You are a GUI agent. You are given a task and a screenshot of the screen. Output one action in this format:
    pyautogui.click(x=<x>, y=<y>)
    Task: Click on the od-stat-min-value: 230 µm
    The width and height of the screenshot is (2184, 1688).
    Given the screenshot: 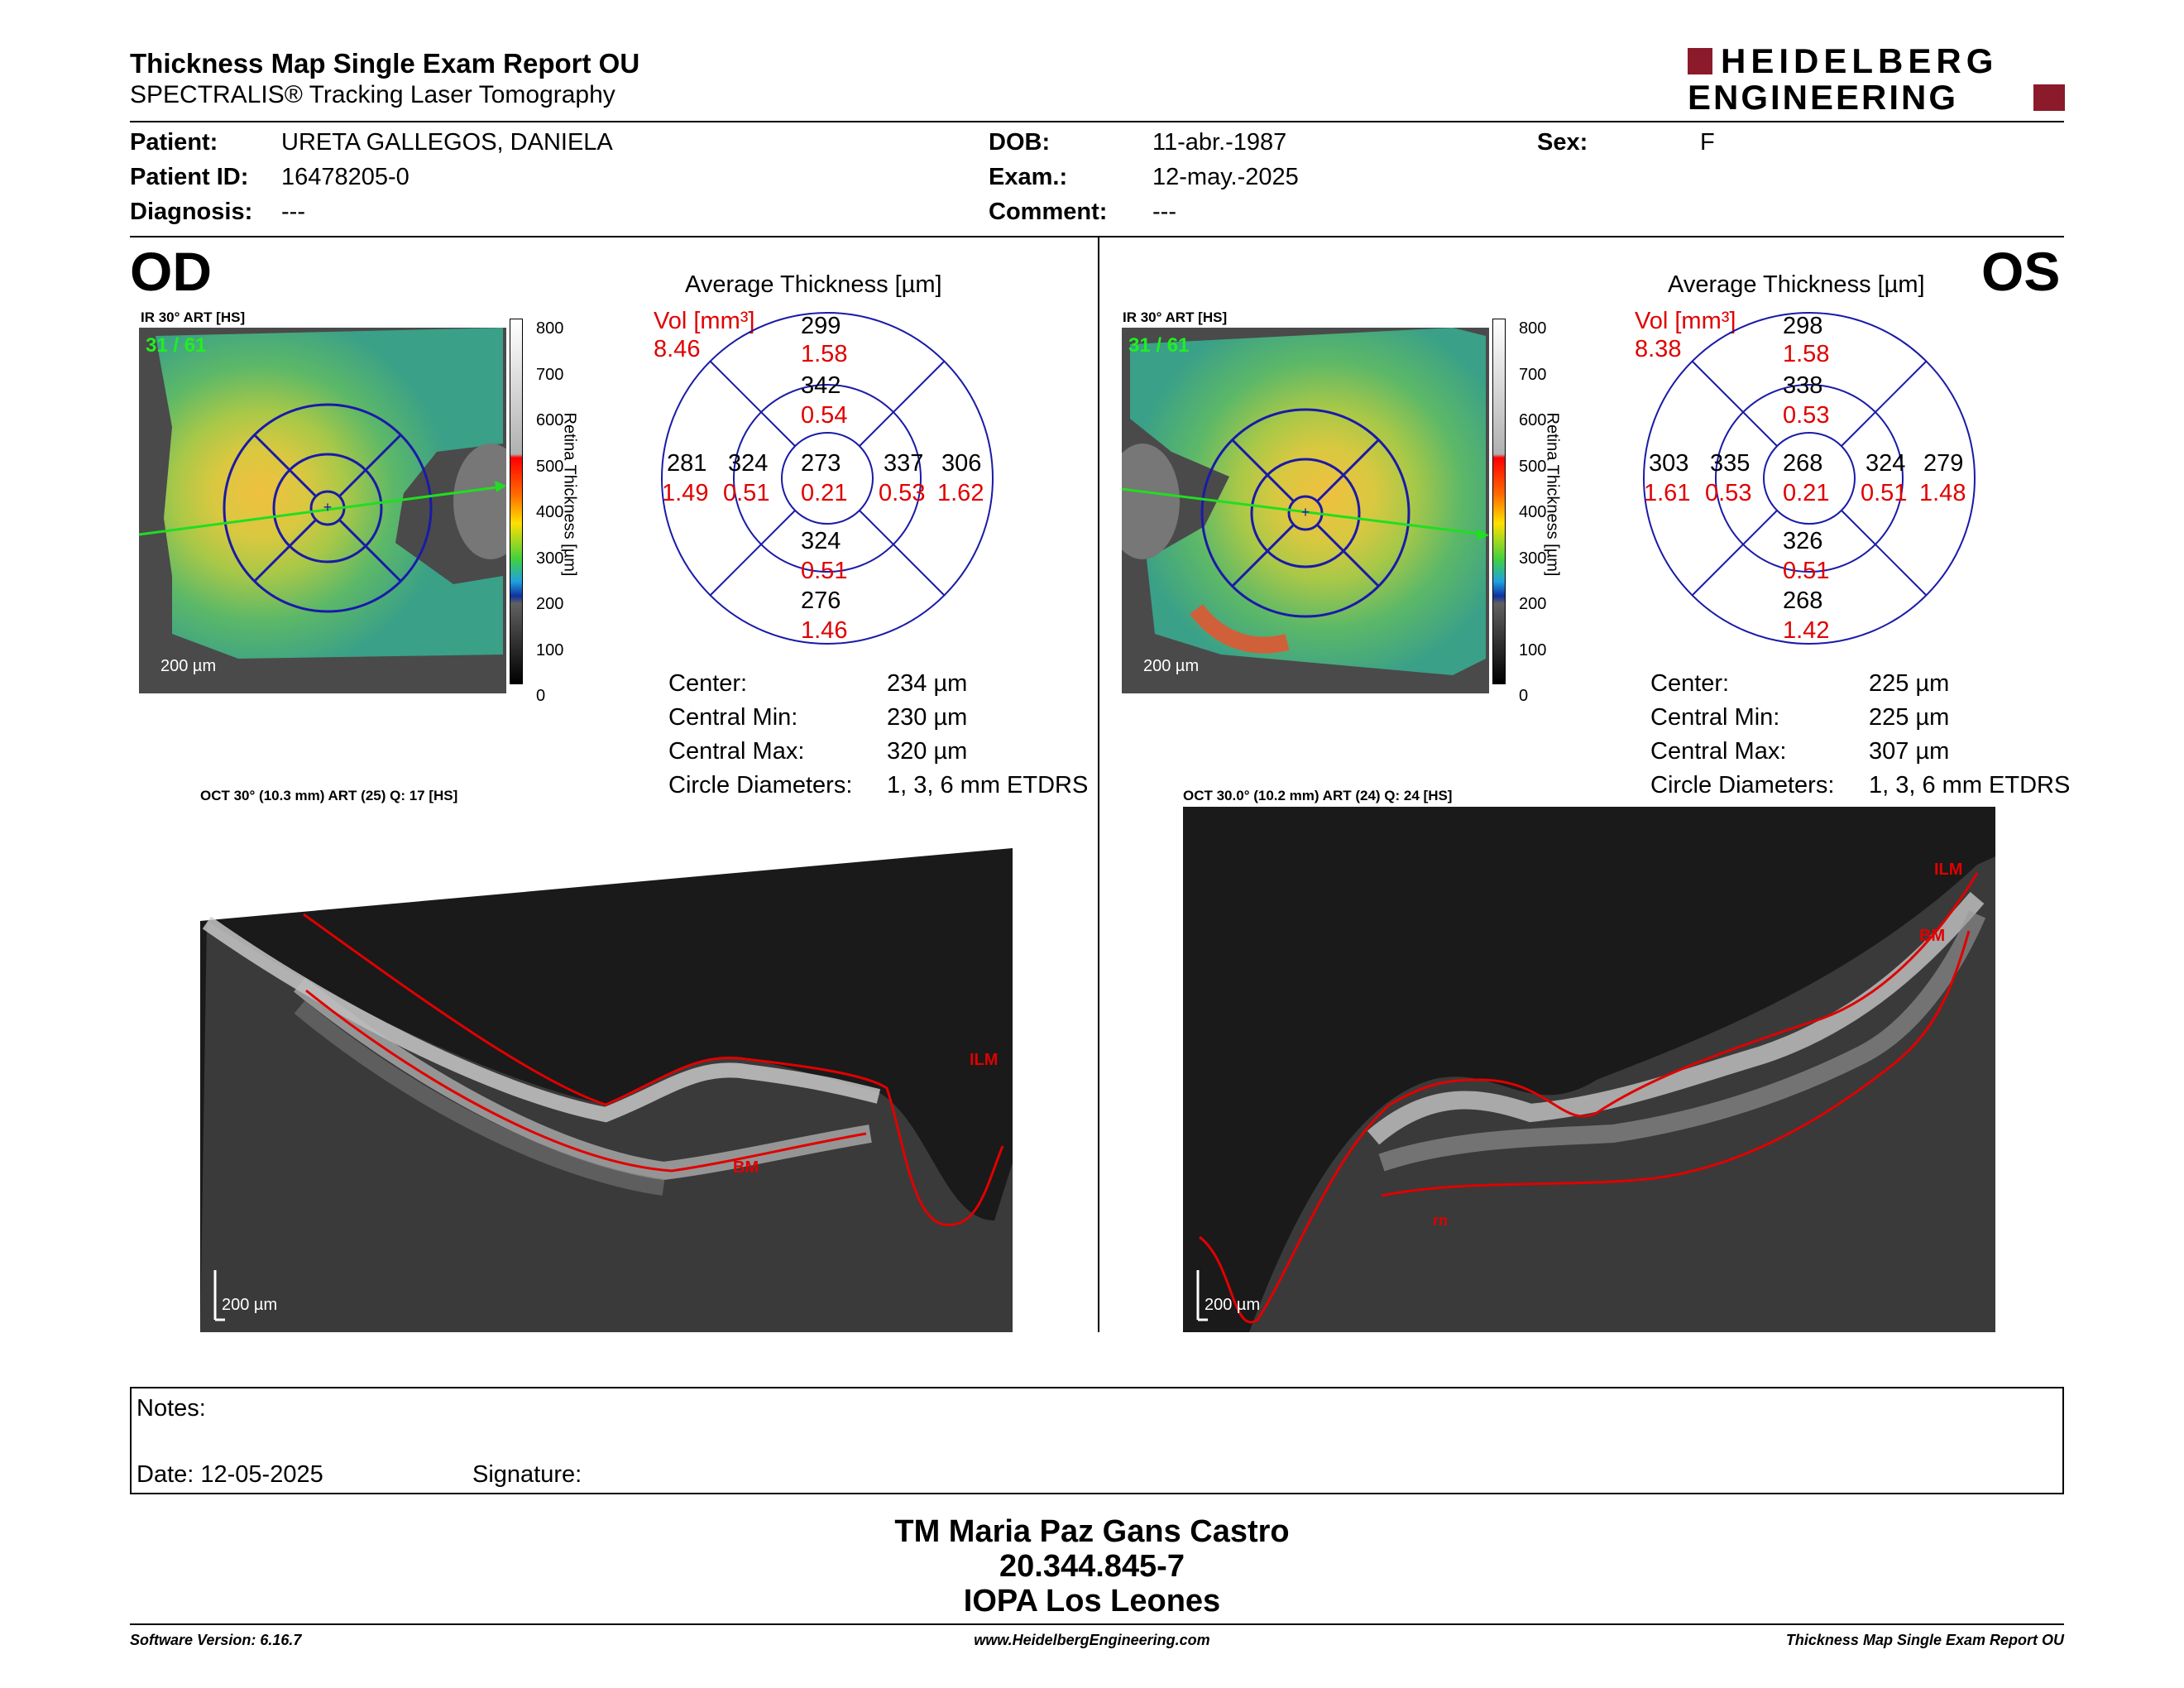 What is the action you would take?
    pyautogui.click(x=927, y=717)
    